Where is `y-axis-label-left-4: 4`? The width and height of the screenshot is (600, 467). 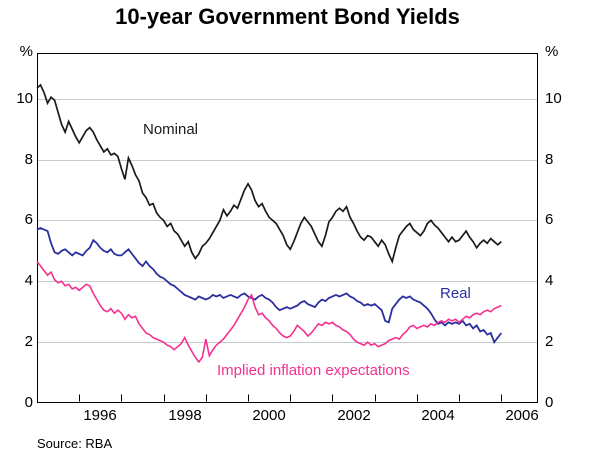 y-axis-label-left-4: 4 is located at coordinates (28, 280).